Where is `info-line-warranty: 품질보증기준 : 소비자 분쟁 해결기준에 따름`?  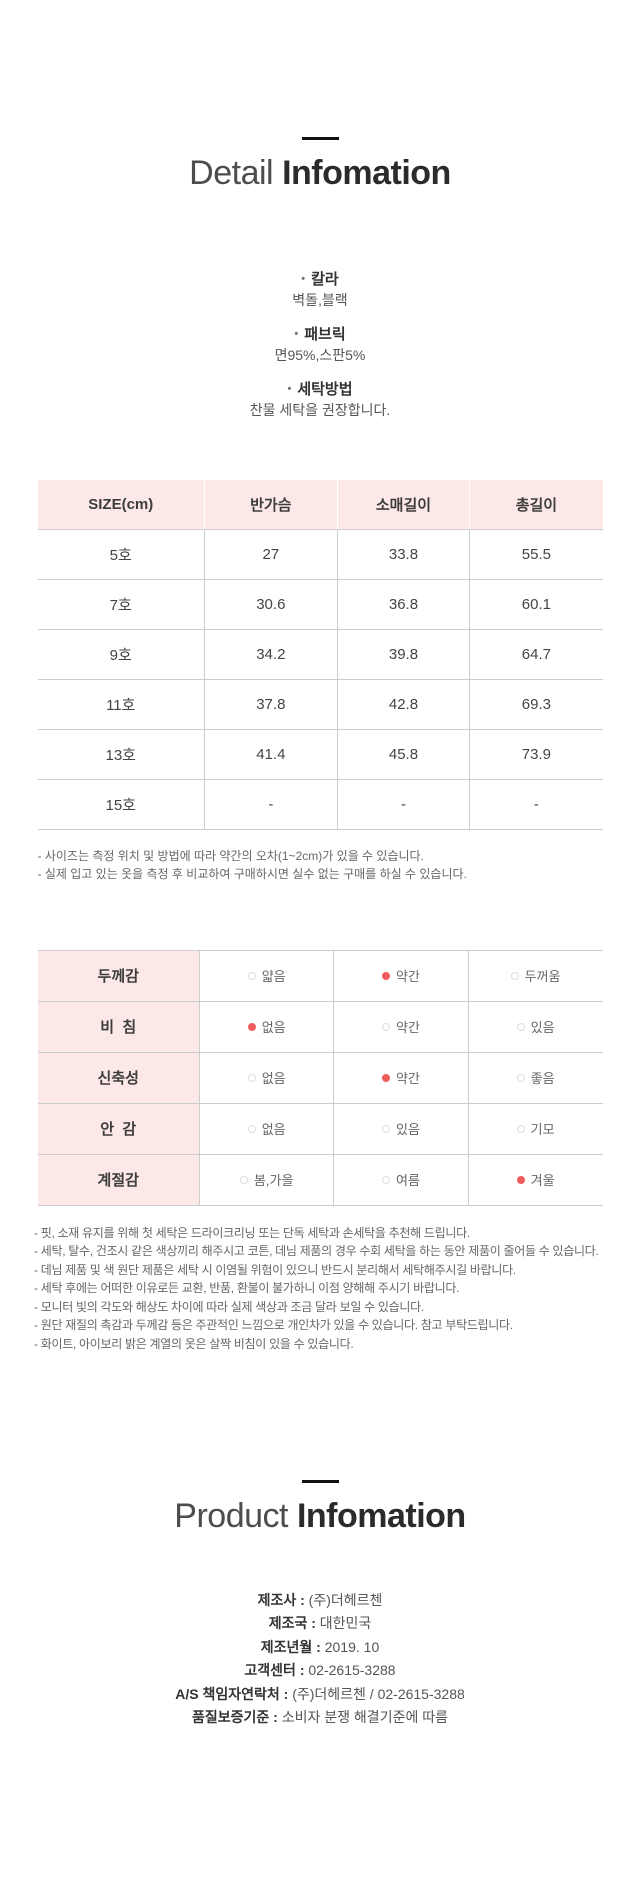
info-line-warranty: 품질보증기준 : 소비자 분쟁 해결기준에 따름 is located at coordinates (320, 1718).